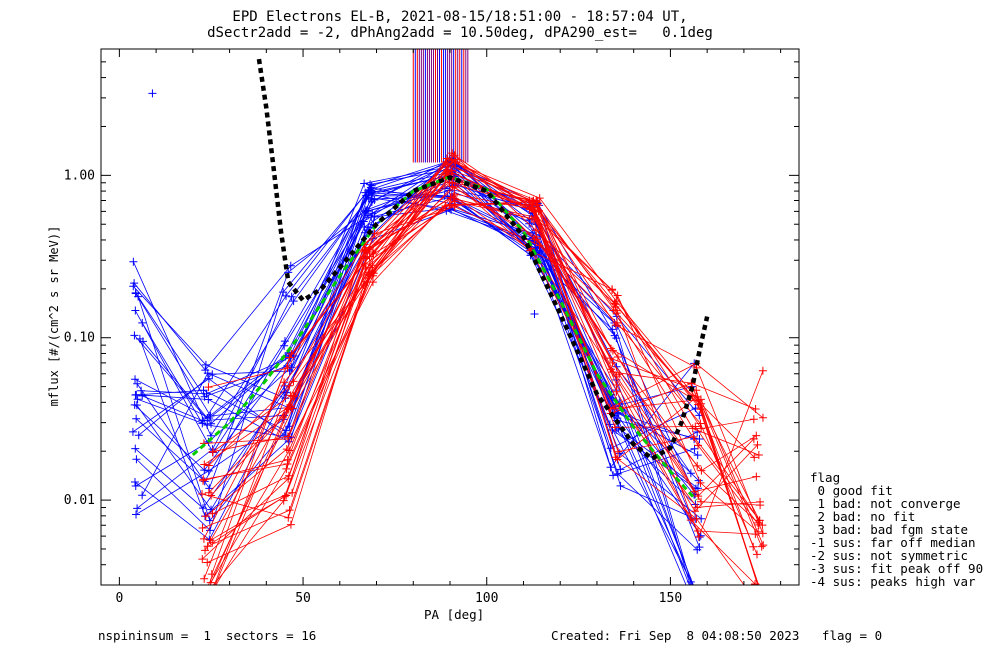 The width and height of the screenshot is (1000, 650). I want to click on y-tick-label: 1.00, so click(79, 175).